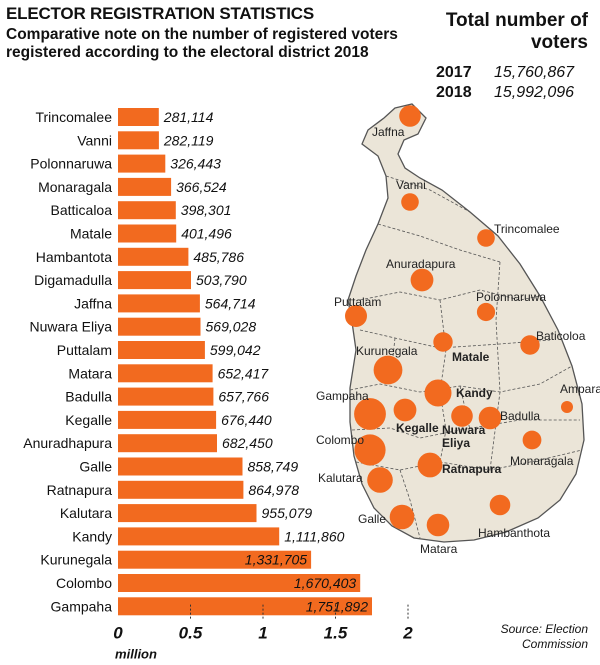  Describe the element at coordinates (71, 327) in the screenshot. I see `category-label: Nuwara Eliya` at that location.